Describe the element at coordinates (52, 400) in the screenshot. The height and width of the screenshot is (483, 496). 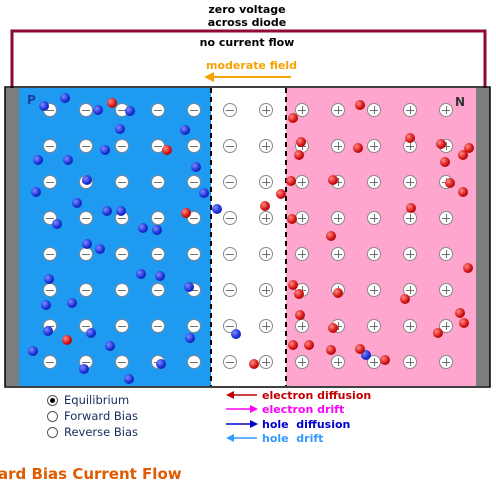
I see `radio-button-equilibrium` at that location.